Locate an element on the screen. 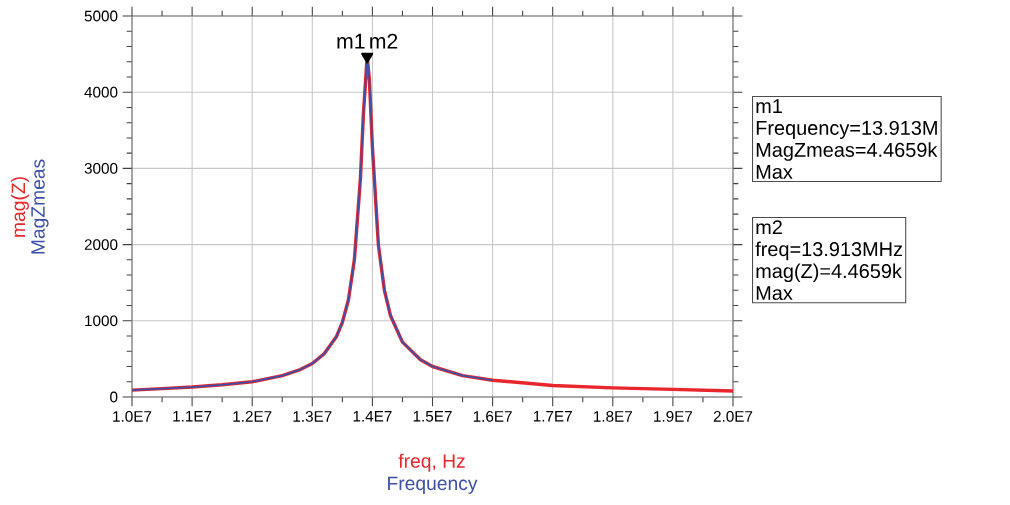  text: mag(Z)=4.4659k is located at coordinates (829, 273).